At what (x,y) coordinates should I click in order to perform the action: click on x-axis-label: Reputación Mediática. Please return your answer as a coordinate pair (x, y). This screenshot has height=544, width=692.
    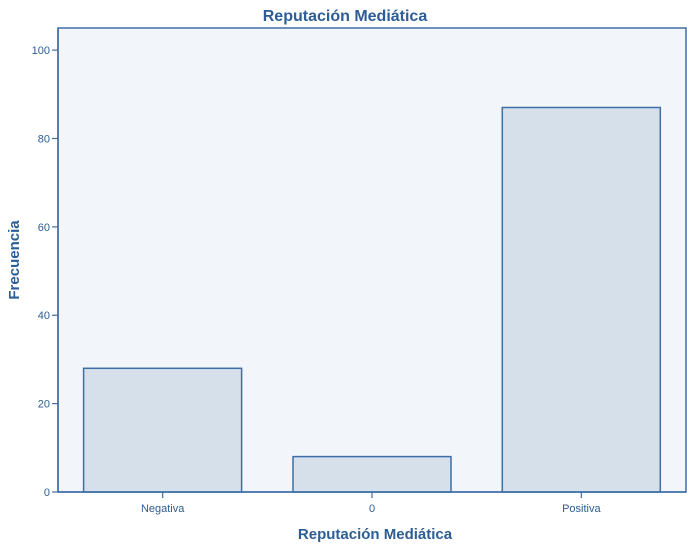
    Looking at the image, I should click on (375, 534).